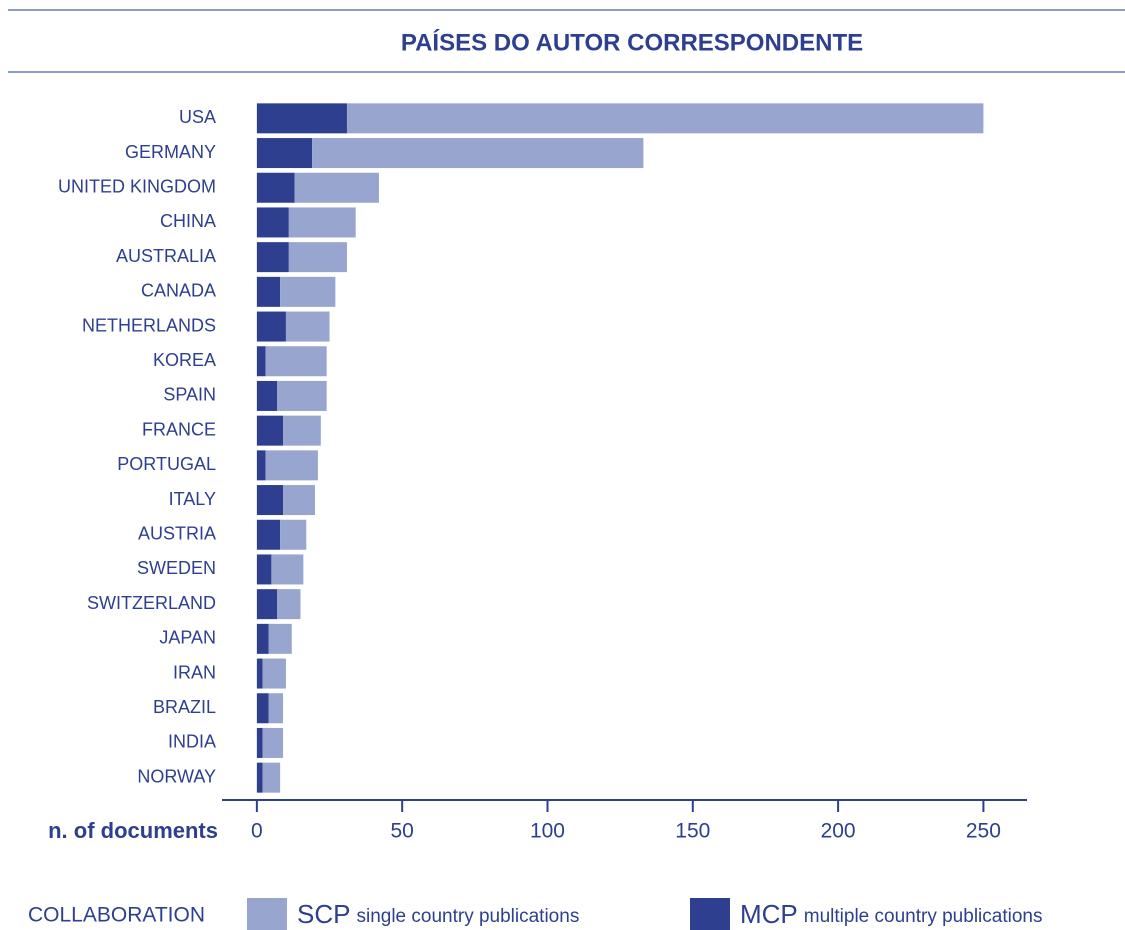 Image resolution: width=1125 pixels, height=930 pixels. What do you see at coordinates (692, 831) in the screenshot?
I see `x-tick-label: 150` at bounding box center [692, 831].